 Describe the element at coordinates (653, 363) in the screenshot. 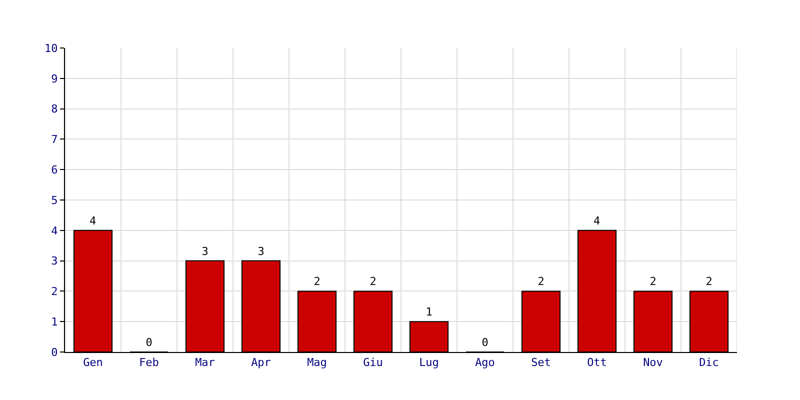

I see `x-tick-label: Nov` at that location.